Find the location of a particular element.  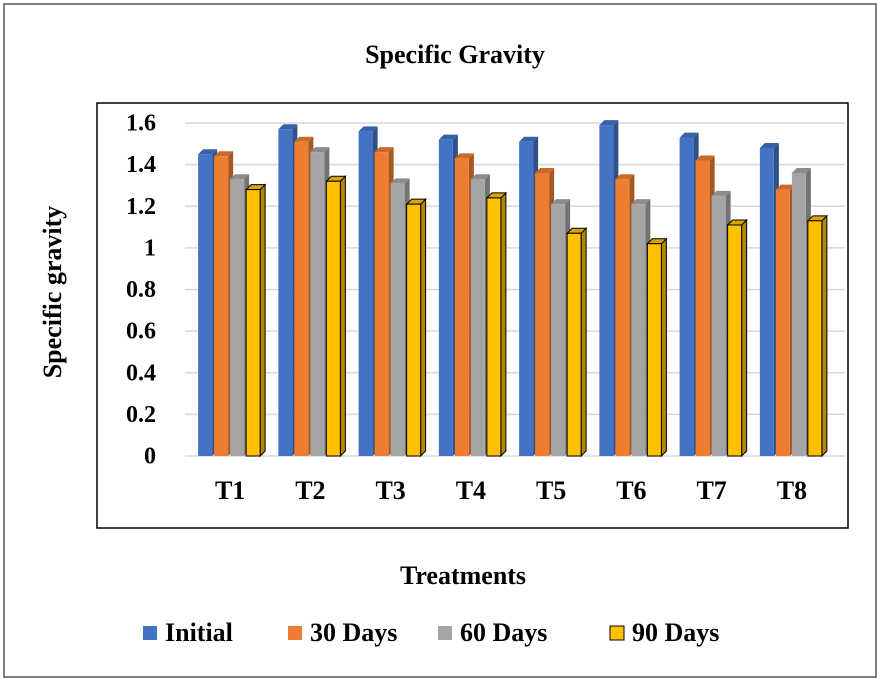

legend-label: Initial is located at coordinates (199, 632).